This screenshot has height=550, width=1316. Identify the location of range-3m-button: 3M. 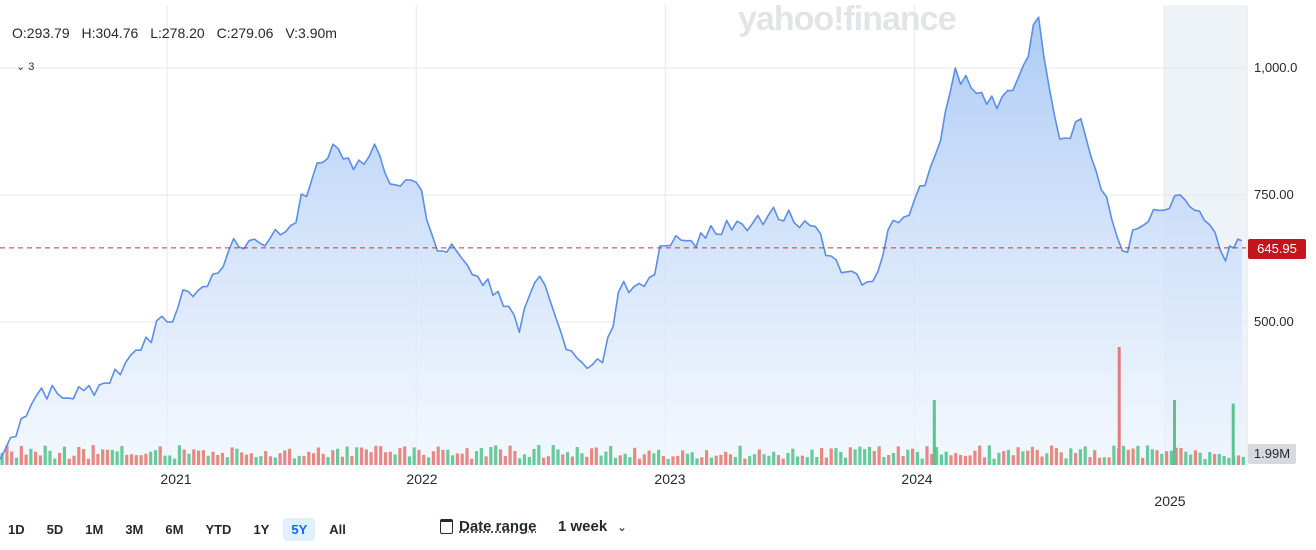
(134, 529).